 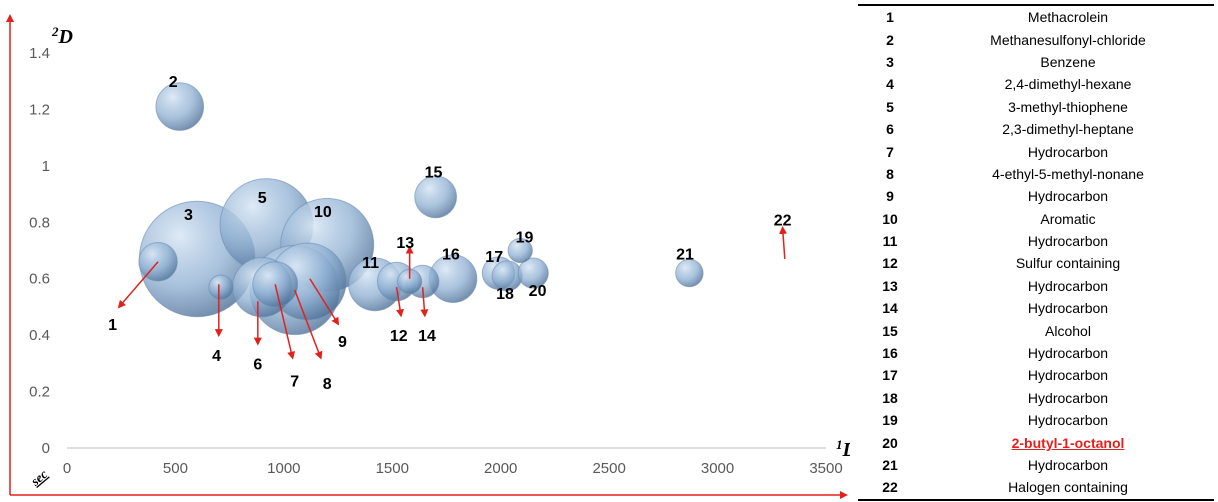 I want to click on legend-number: 20, so click(x=890, y=442).